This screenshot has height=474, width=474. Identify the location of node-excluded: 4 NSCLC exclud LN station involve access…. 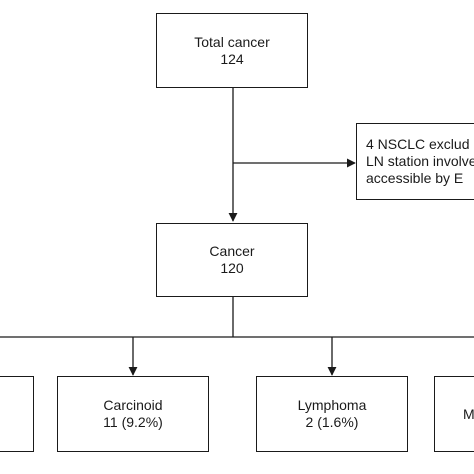
(415, 161).